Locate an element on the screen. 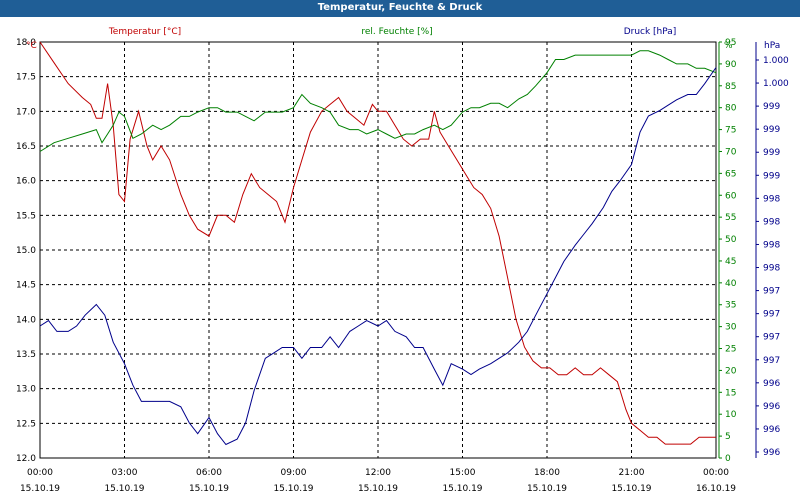 This screenshot has width=800, height=500. temperature-axis-title: Temperatur [°C] is located at coordinates (144, 32).